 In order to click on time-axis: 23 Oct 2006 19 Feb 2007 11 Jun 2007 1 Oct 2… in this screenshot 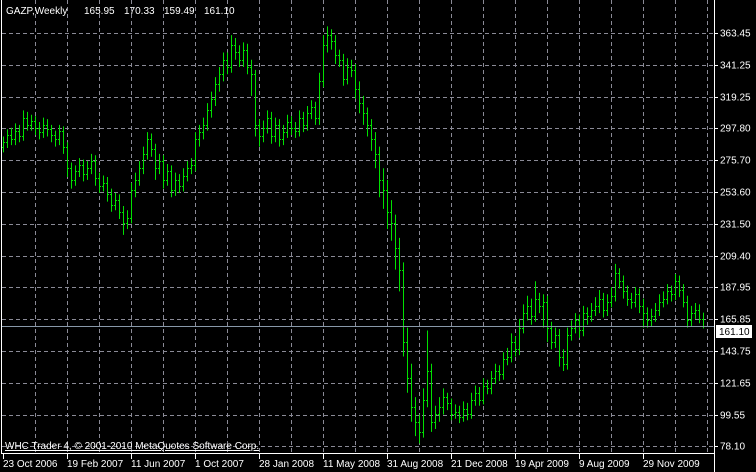, I will do `click(351, 461)`.